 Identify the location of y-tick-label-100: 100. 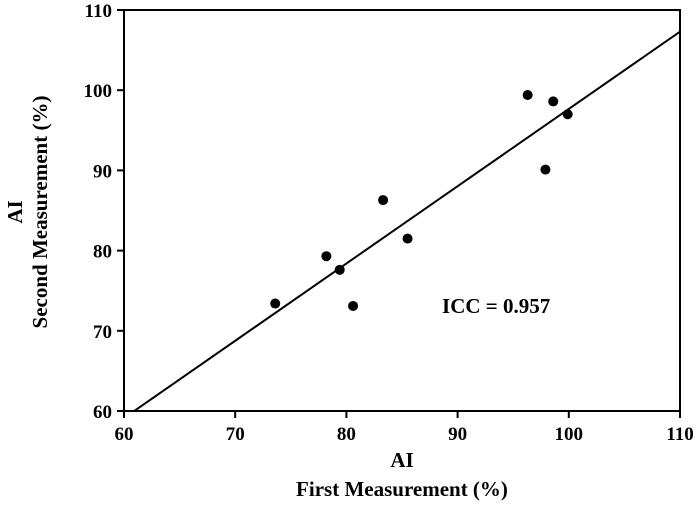
(98, 91).